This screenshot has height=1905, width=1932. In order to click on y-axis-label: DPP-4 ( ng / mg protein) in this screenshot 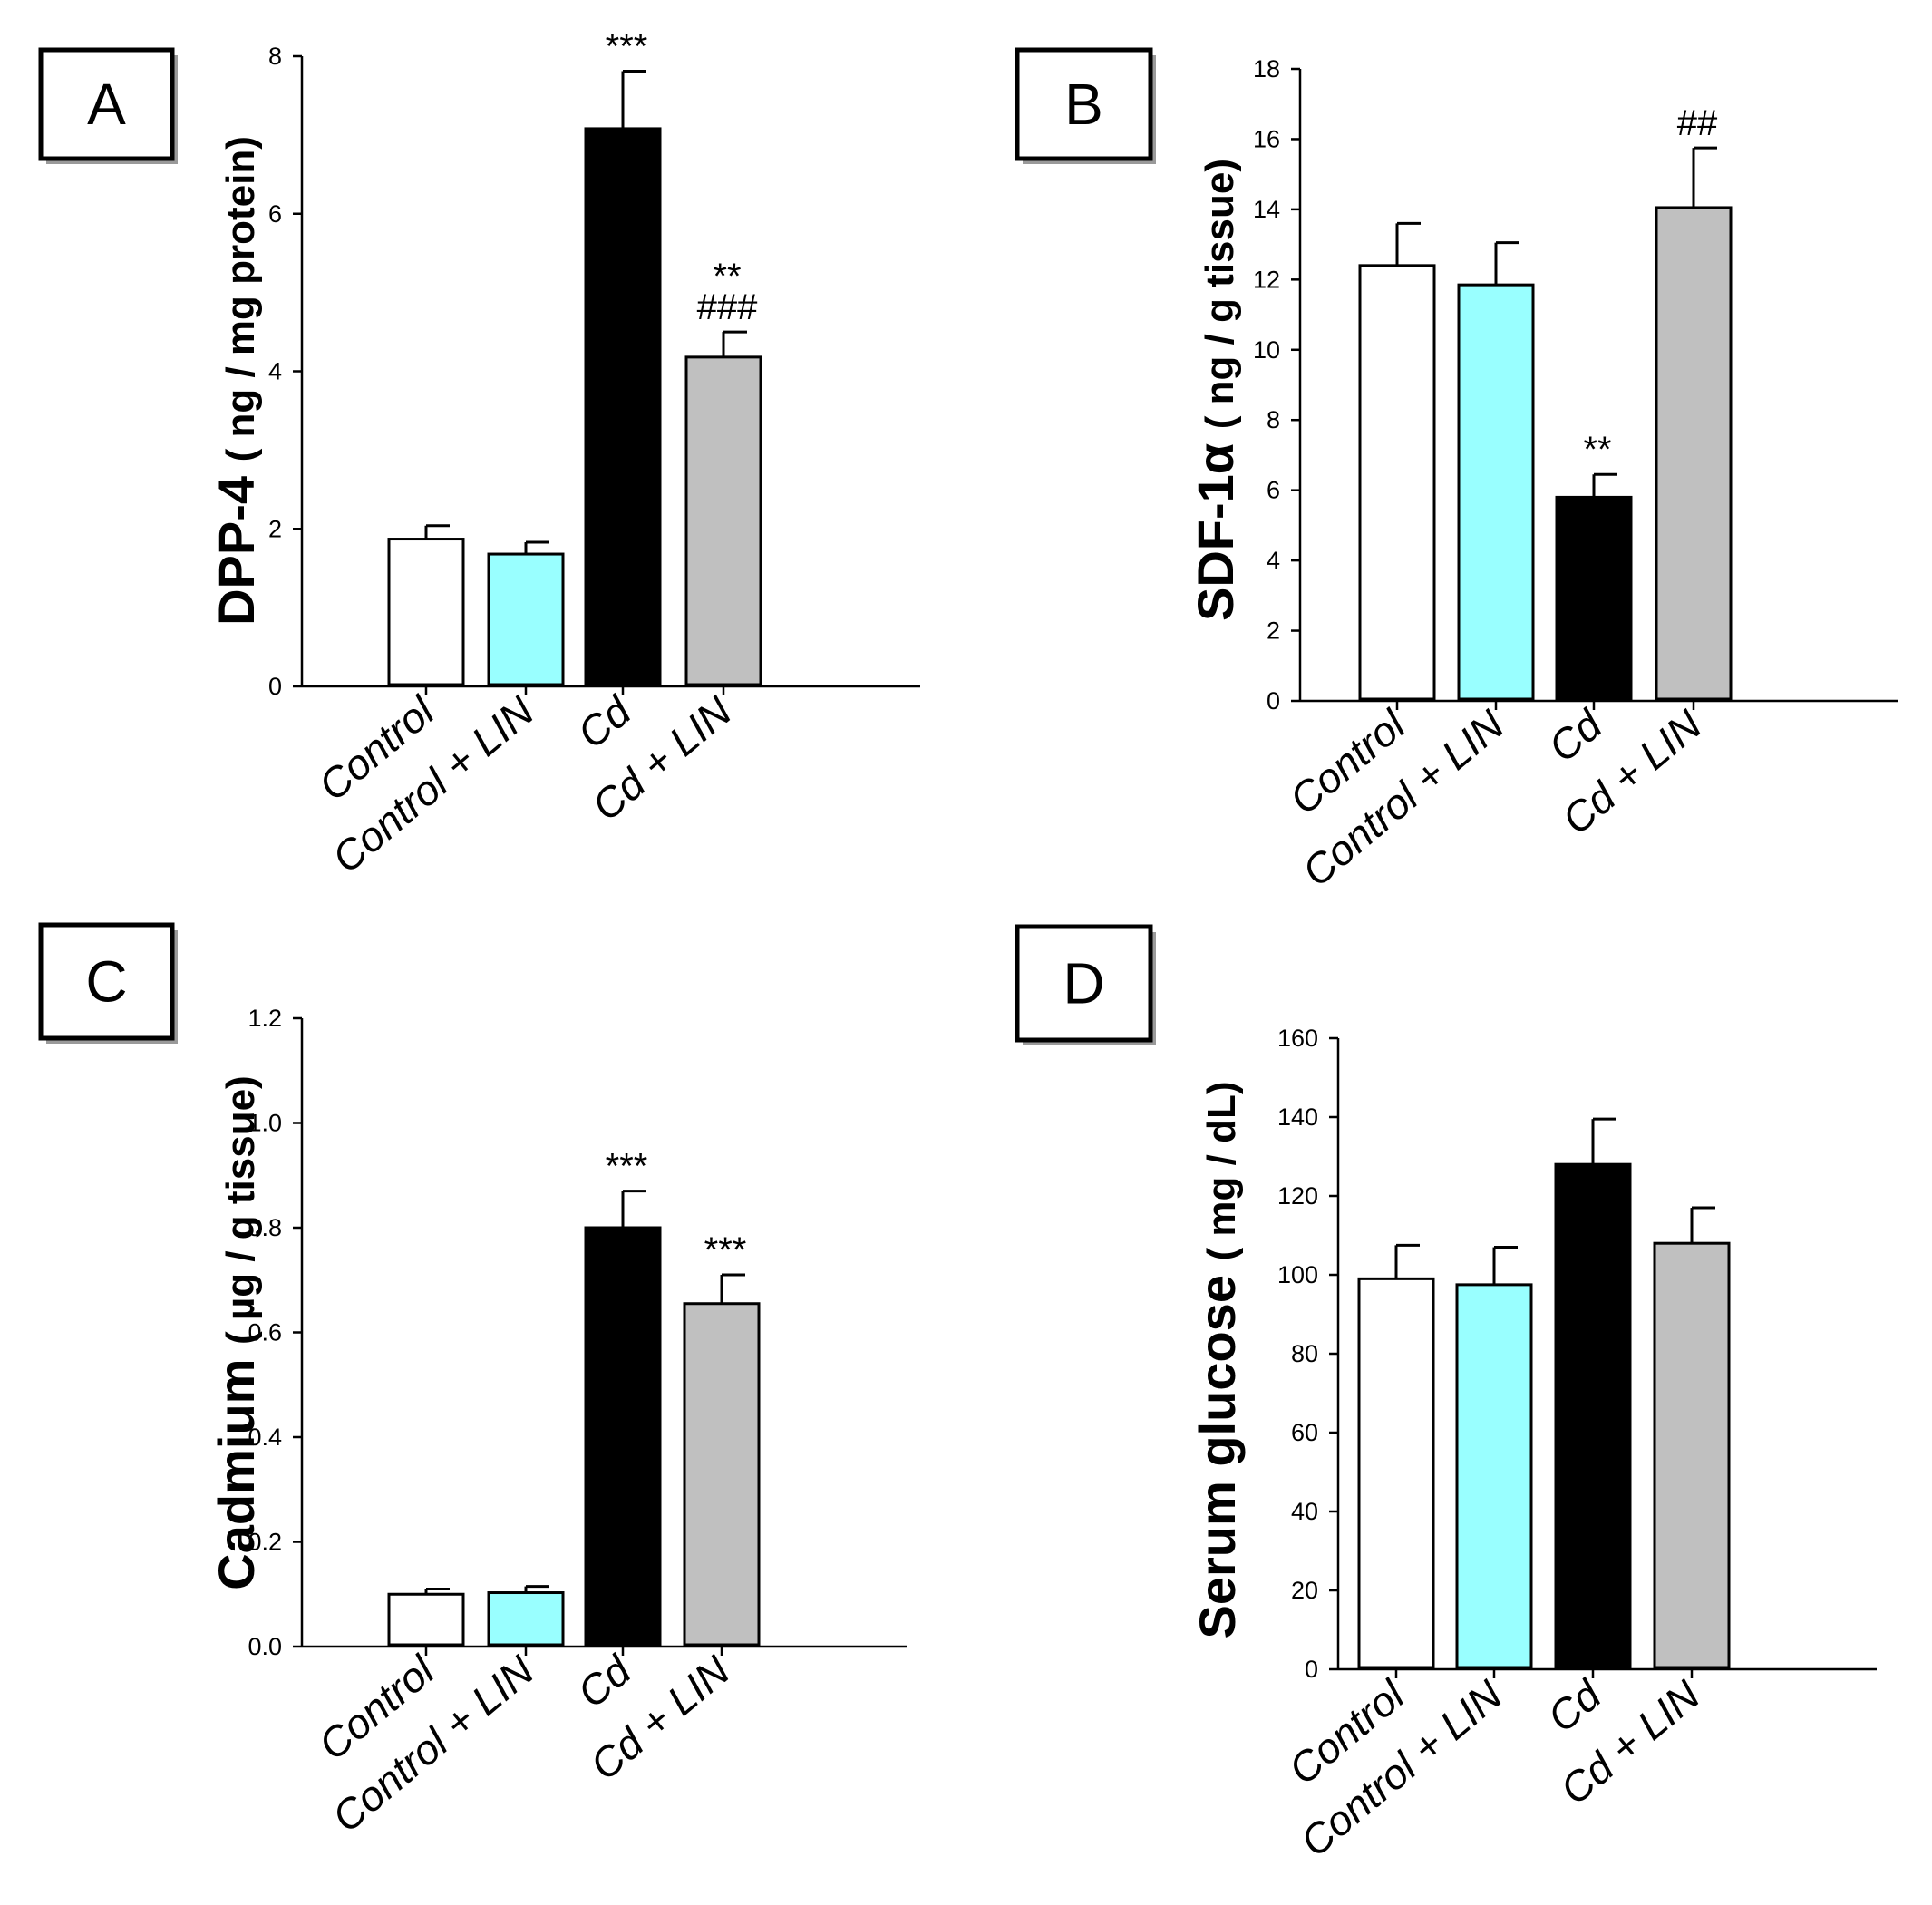, I will do `click(237, 381)`.